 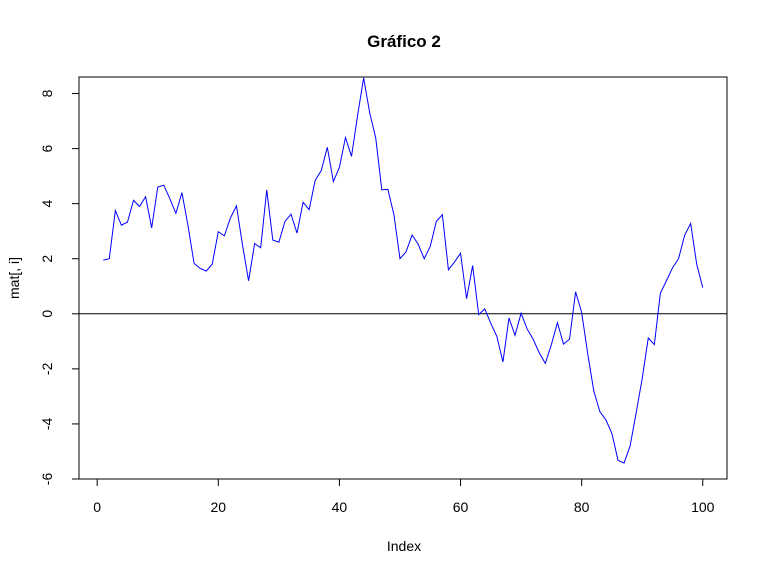 What do you see at coordinates (47, 314) in the screenshot?
I see `y-tick-label: 0` at bounding box center [47, 314].